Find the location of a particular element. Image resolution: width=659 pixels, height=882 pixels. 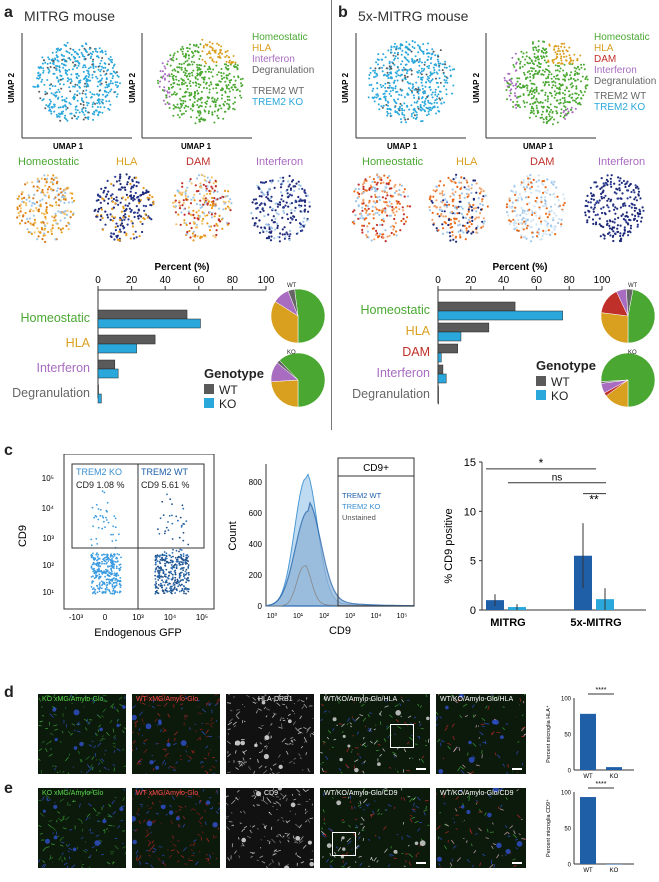

feature-title-hla: HLA is located at coordinates (467, 162).